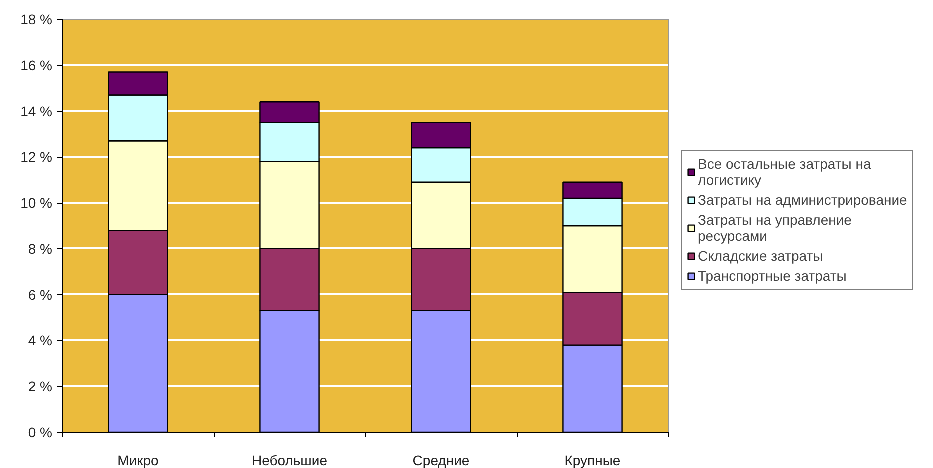  I want to click on y-tick-label: 8 %, so click(40, 248).